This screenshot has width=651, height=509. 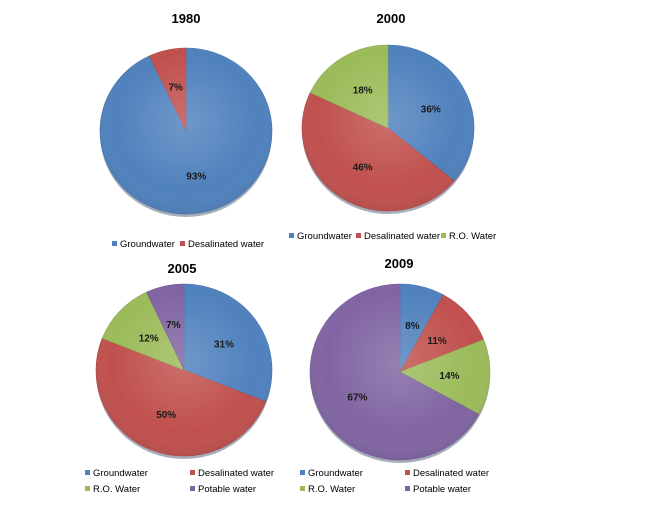 What do you see at coordinates (363, 168) in the screenshot?
I see `slice-label-desalinated-water: 46%` at bounding box center [363, 168].